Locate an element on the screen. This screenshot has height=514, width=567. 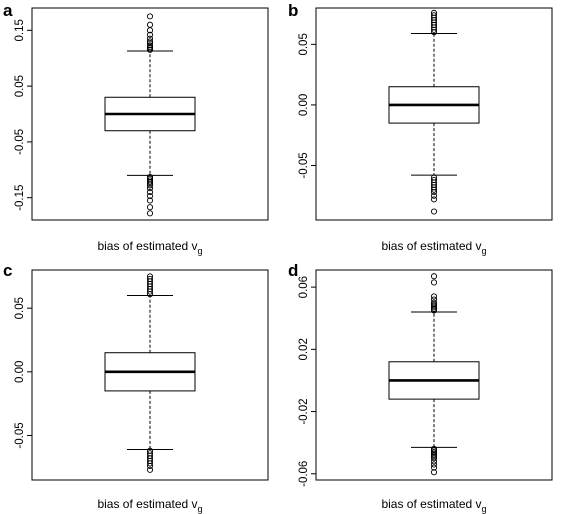
panel-letter: d is located at coordinates (293, 270).